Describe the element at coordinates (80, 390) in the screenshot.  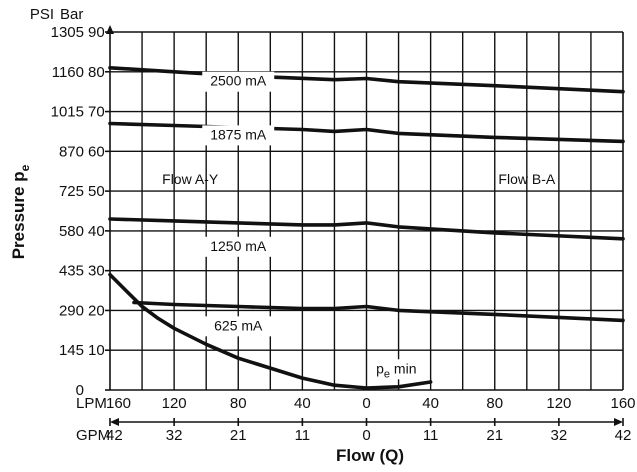
I see `psi-tick-label: 0` at that location.